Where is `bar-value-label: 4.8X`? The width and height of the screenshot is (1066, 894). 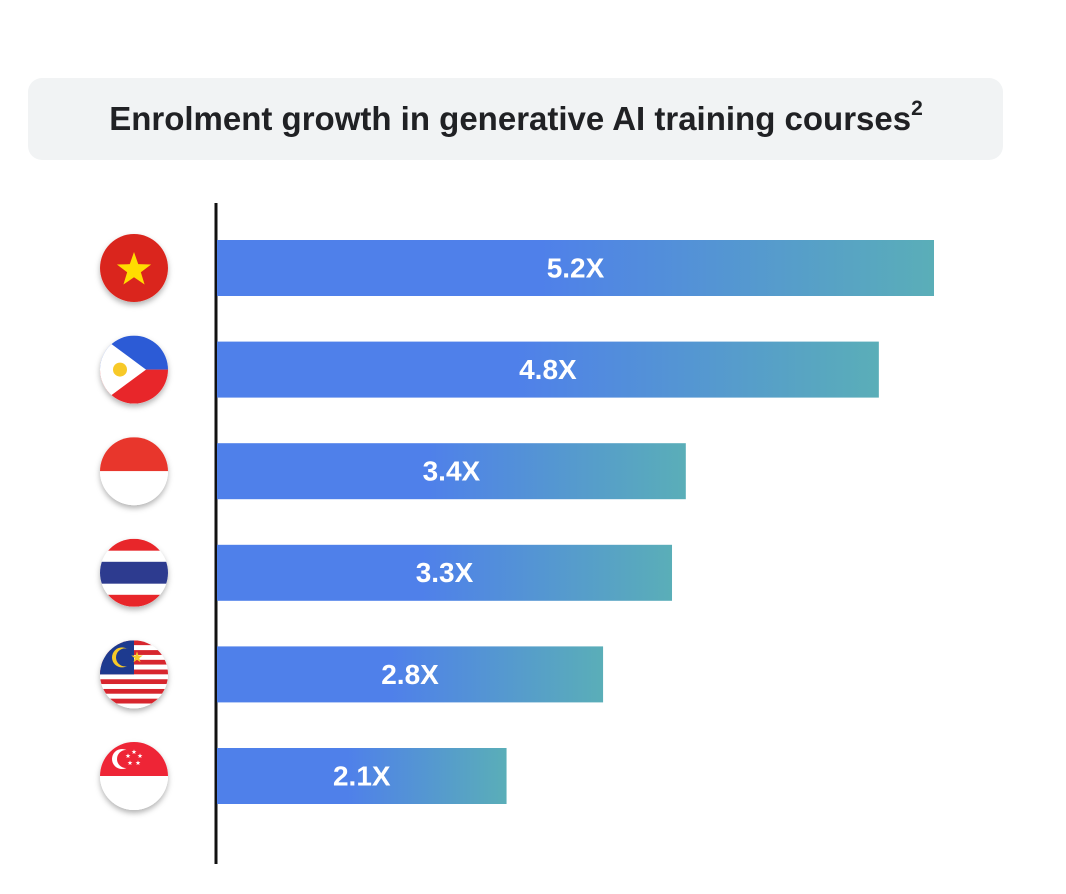 bar-value-label: 4.8X is located at coordinates (548, 369).